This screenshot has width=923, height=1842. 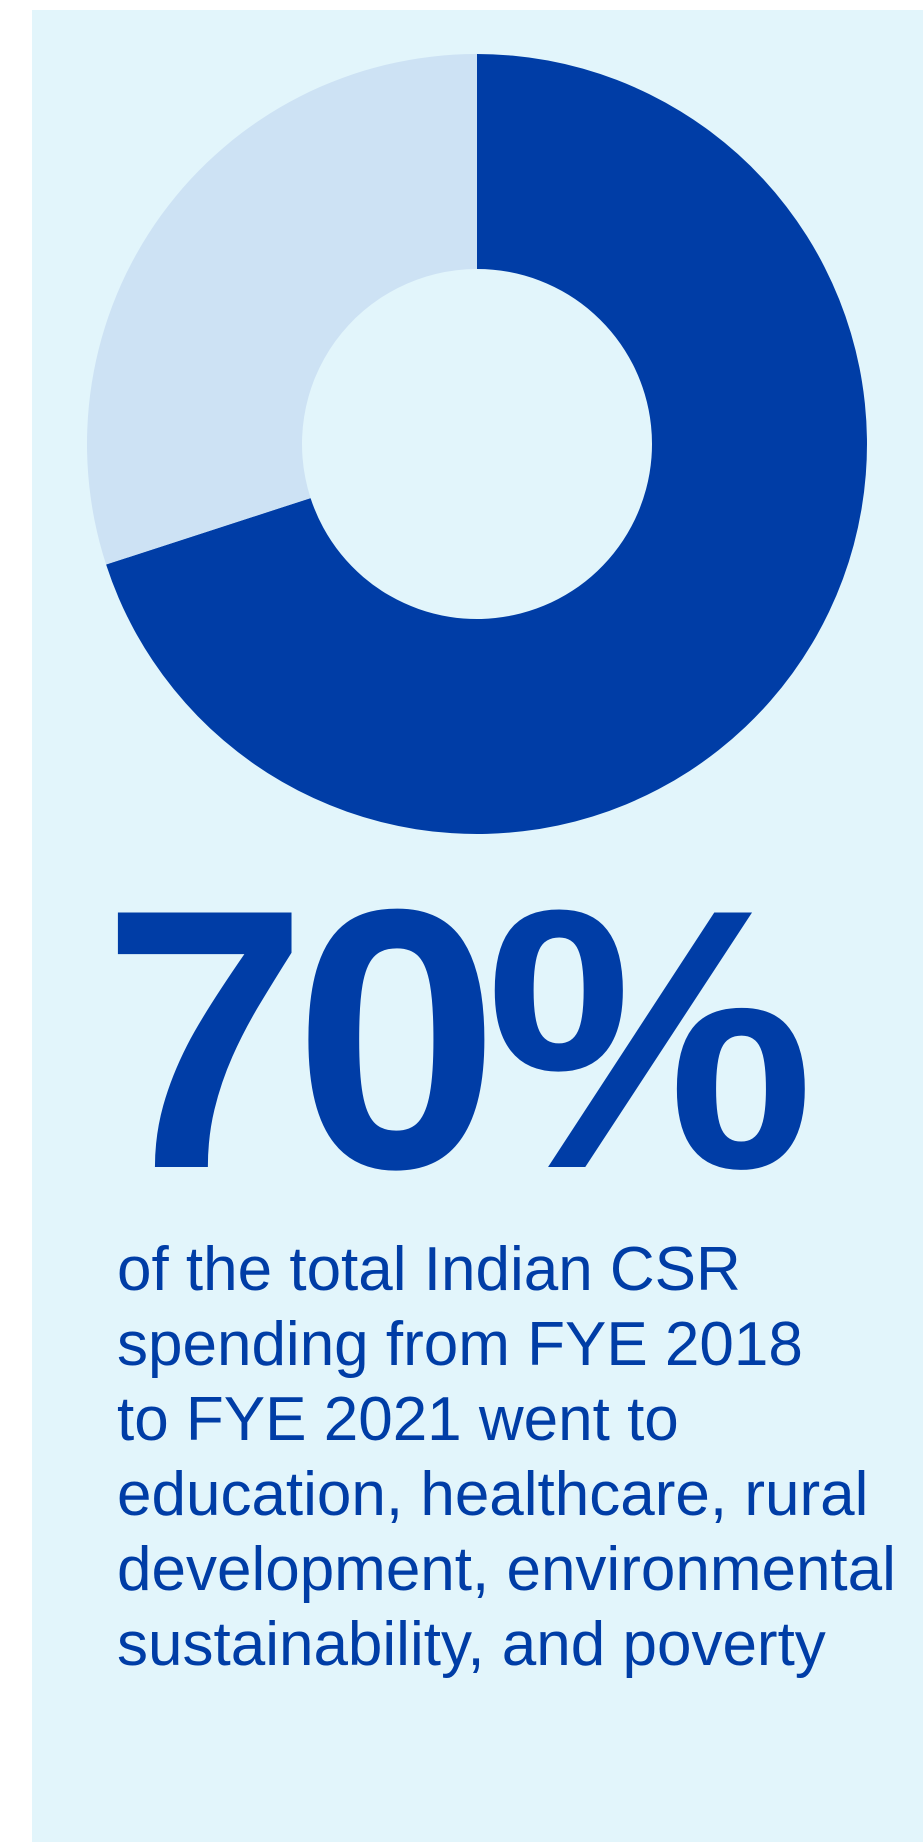 I want to click on caption-line-1: of the total Indian CSR, so click(x=429, y=1269).